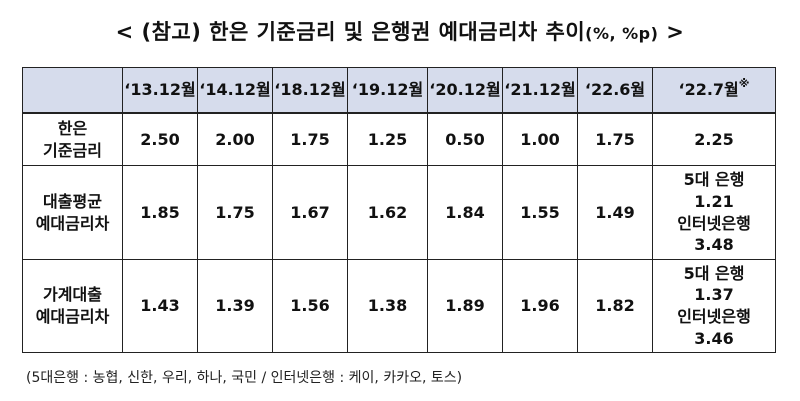 Image resolution: width=800 pixels, height=401 pixels. What do you see at coordinates (540, 139) in the screenshot?
I see `table-cell: 1.00` at bounding box center [540, 139].